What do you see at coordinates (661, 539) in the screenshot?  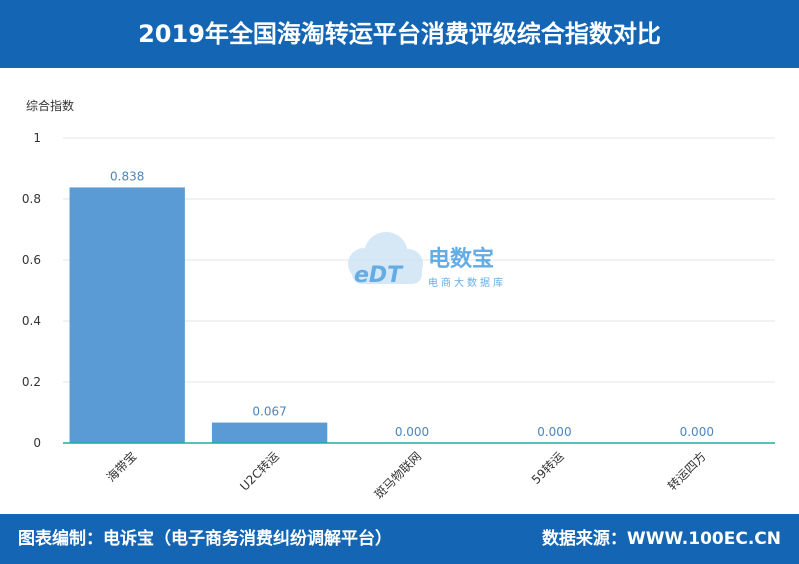 I see `footer-source: 数据来源：WWW.100EC.CN` at bounding box center [661, 539].